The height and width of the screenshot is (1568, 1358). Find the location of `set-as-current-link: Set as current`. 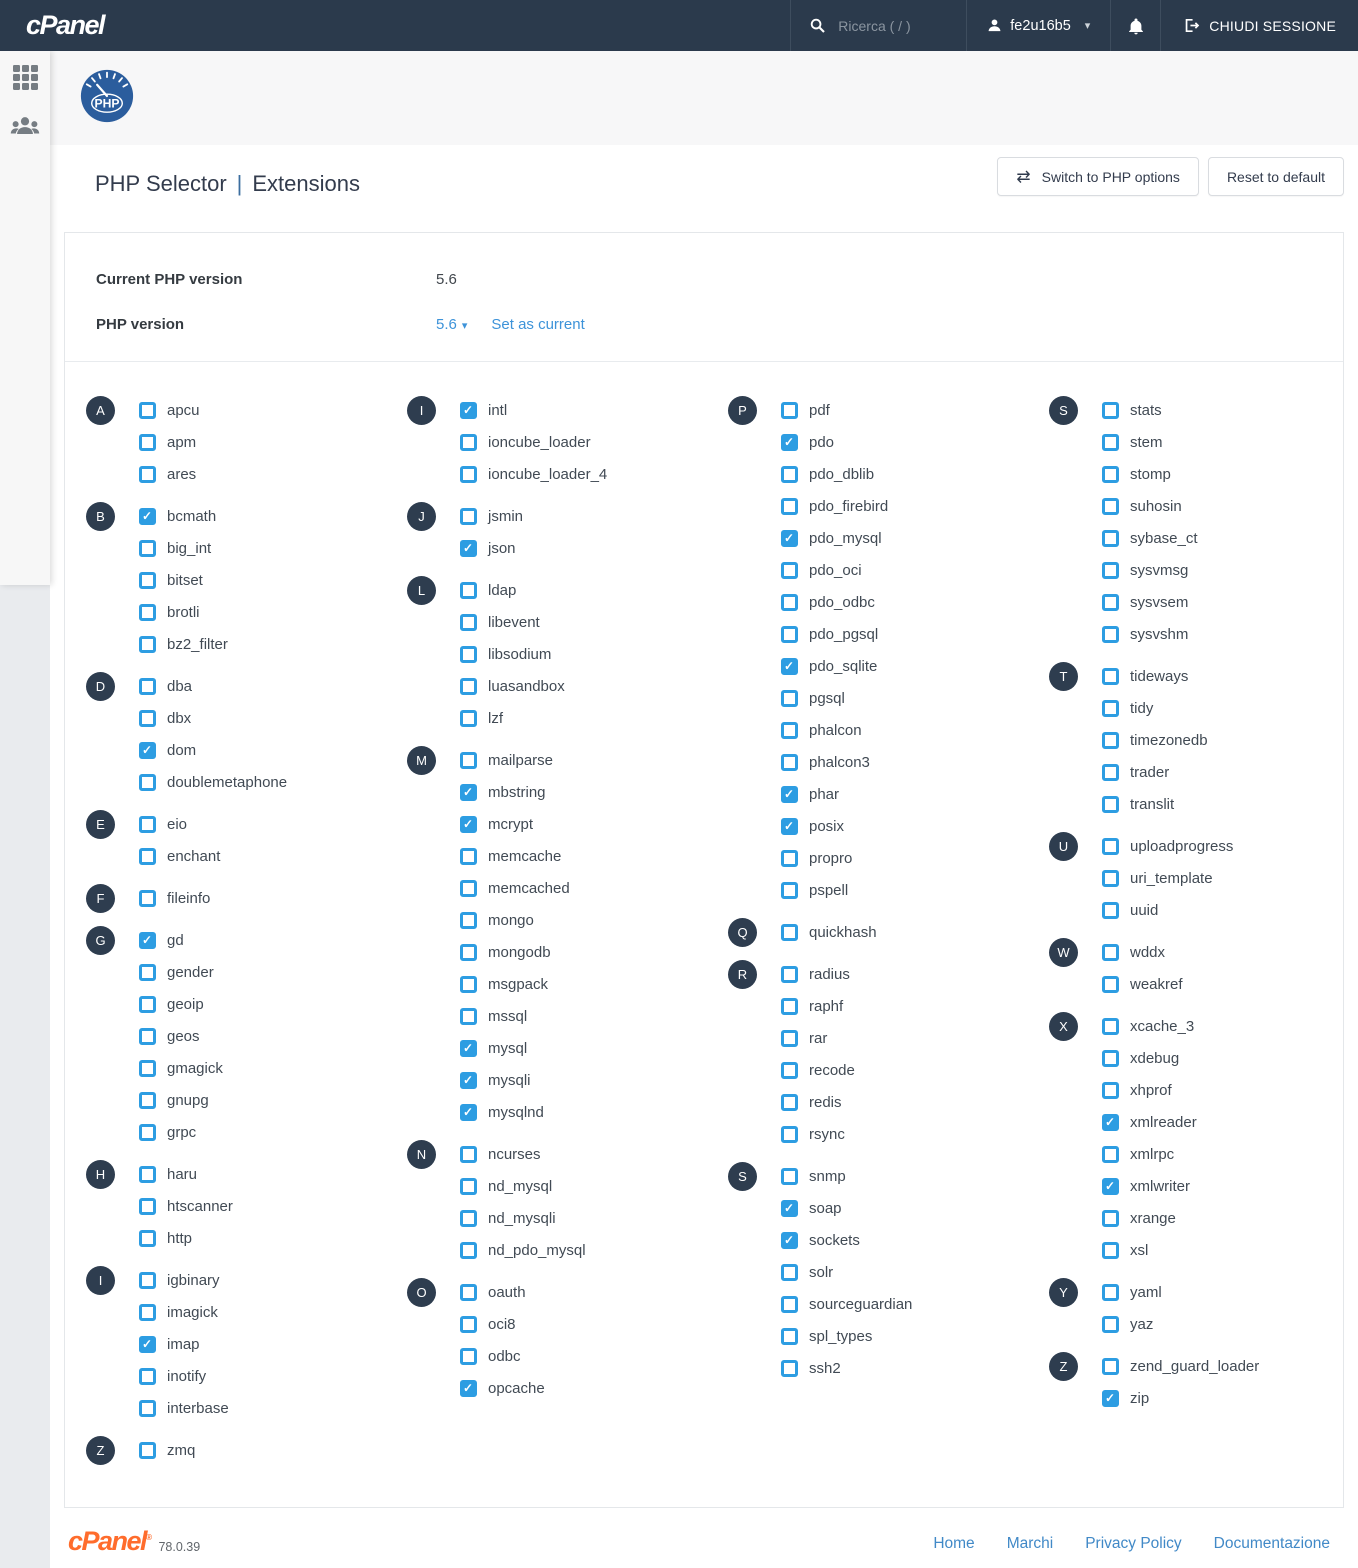

set-as-current-link: Set as current is located at coordinates (538, 324).